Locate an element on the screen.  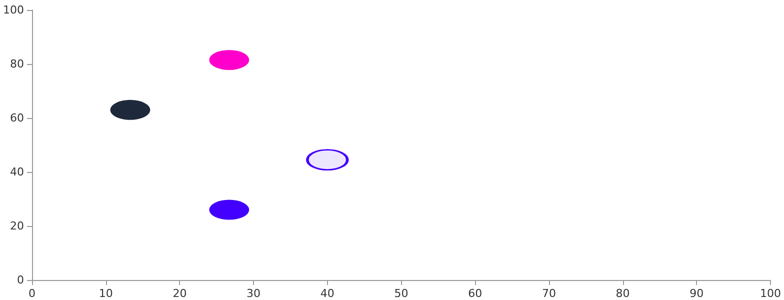
y-tick-label: 60 is located at coordinates (17, 118).